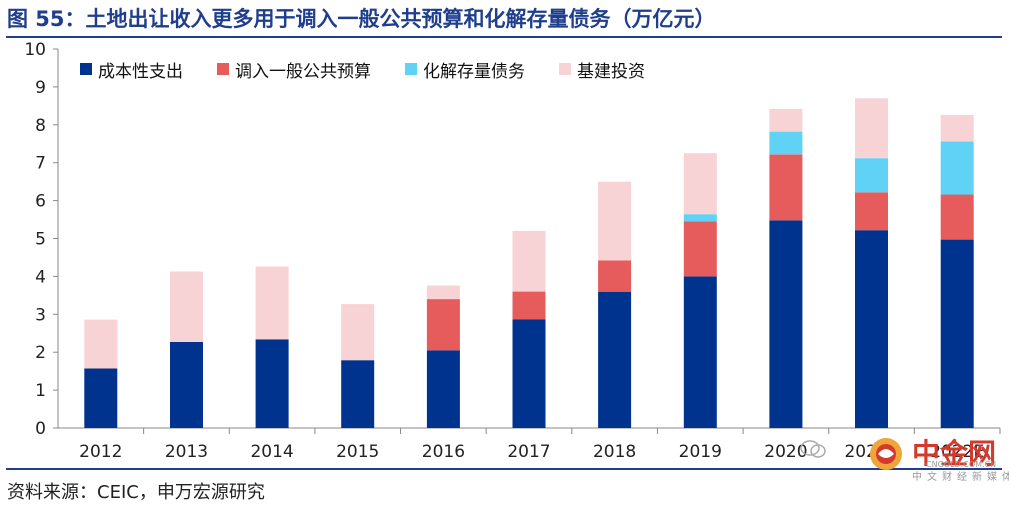 The height and width of the screenshot is (509, 1009). Describe the element at coordinates (40, 202) in the screenshot. I see `y-tick-label: 6` at that location.